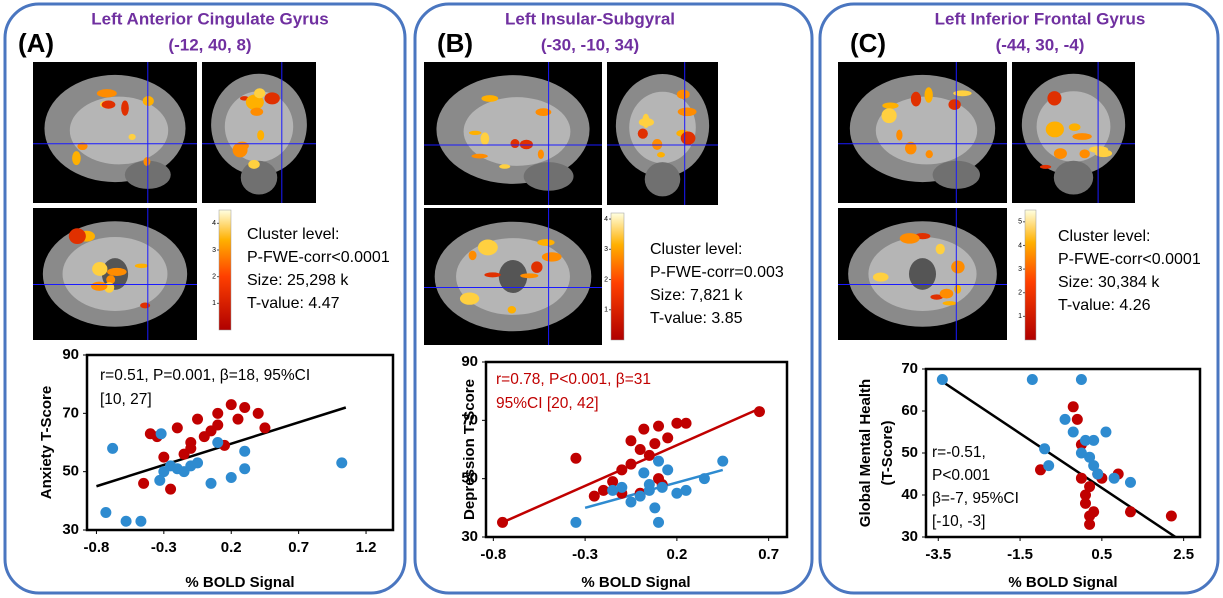 Image resolution: width=1223 pixels, height=598 pixels. Describe the element at coordinates (959, 452) in the screenshot. I see `stats-annotation: r=-0.51,` at that location.